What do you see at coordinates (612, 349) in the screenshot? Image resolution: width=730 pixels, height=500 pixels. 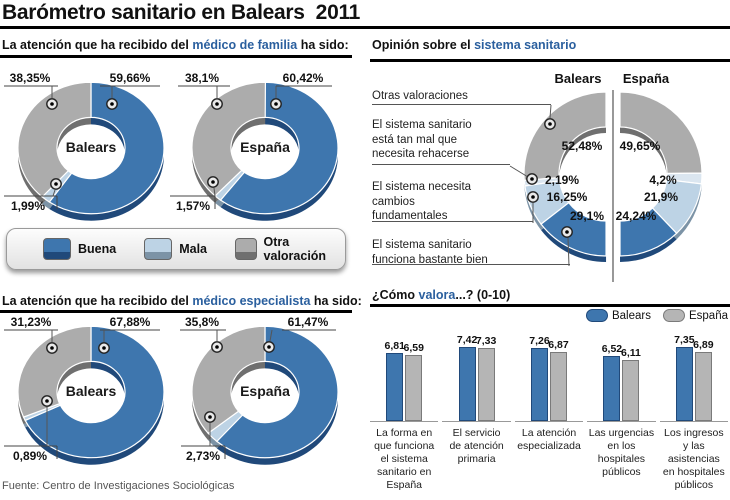 I see `bar-value-label: 6,52` at bounding box center [612, 349].